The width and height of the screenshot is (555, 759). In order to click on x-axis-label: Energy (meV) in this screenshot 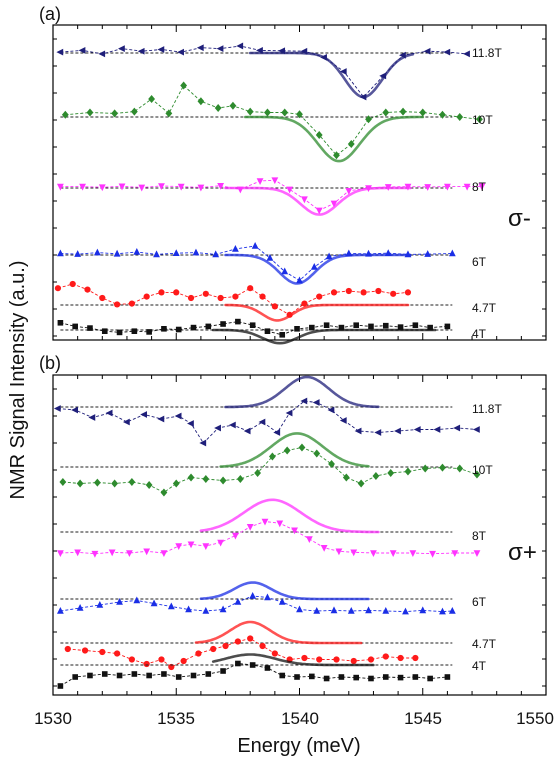, I will do `click(298, 746)`.